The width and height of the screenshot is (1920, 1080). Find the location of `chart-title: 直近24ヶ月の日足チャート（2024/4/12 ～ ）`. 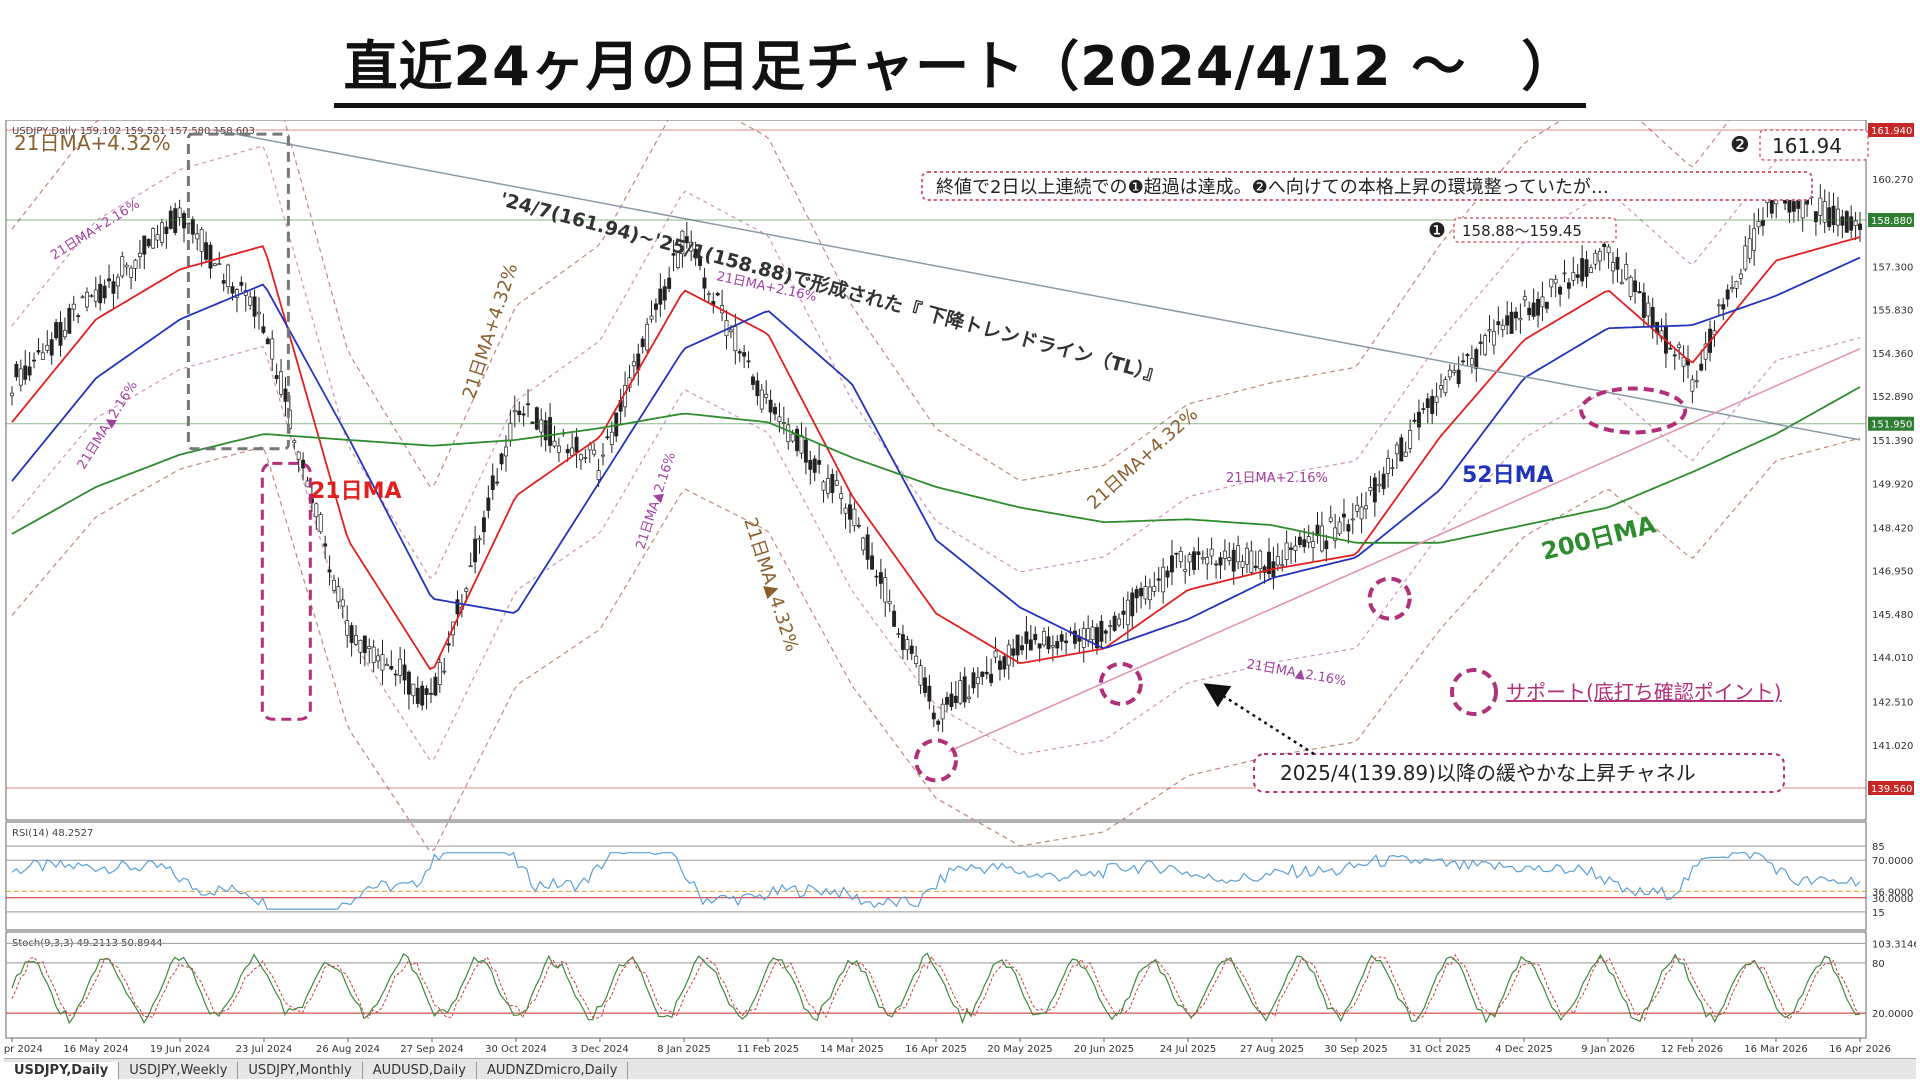

chart-title: 直近24ヶ月の日足チャート（2024/4/12 ～ ） is located at coordinates (960, 54).